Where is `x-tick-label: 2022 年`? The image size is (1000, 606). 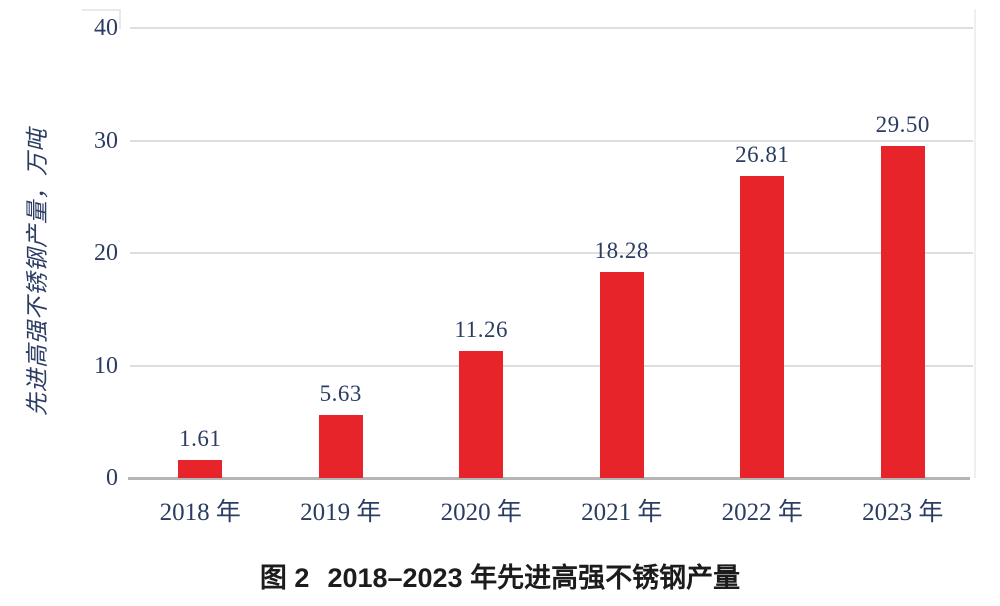 x-tick-label: 2022 年 is located at coordinates (762, 512).